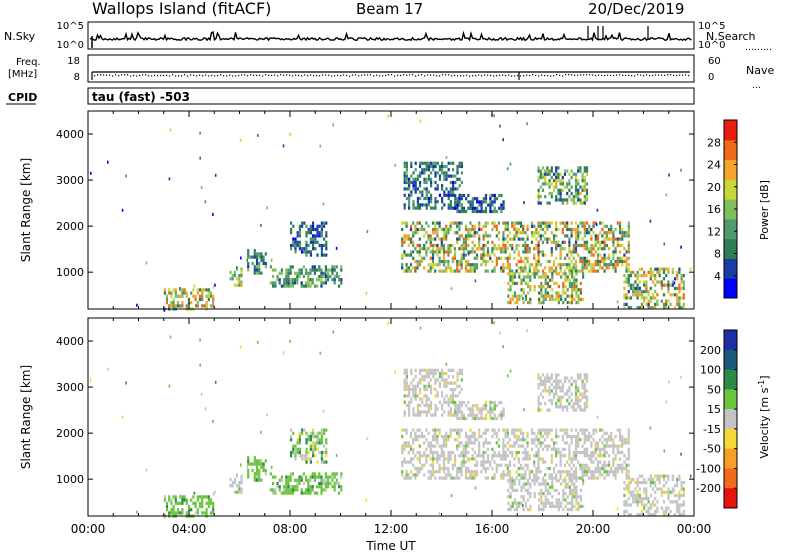 This screenshot has height=554, width=800. I want to click on y-tick-label: 4000, so click(70, 134).